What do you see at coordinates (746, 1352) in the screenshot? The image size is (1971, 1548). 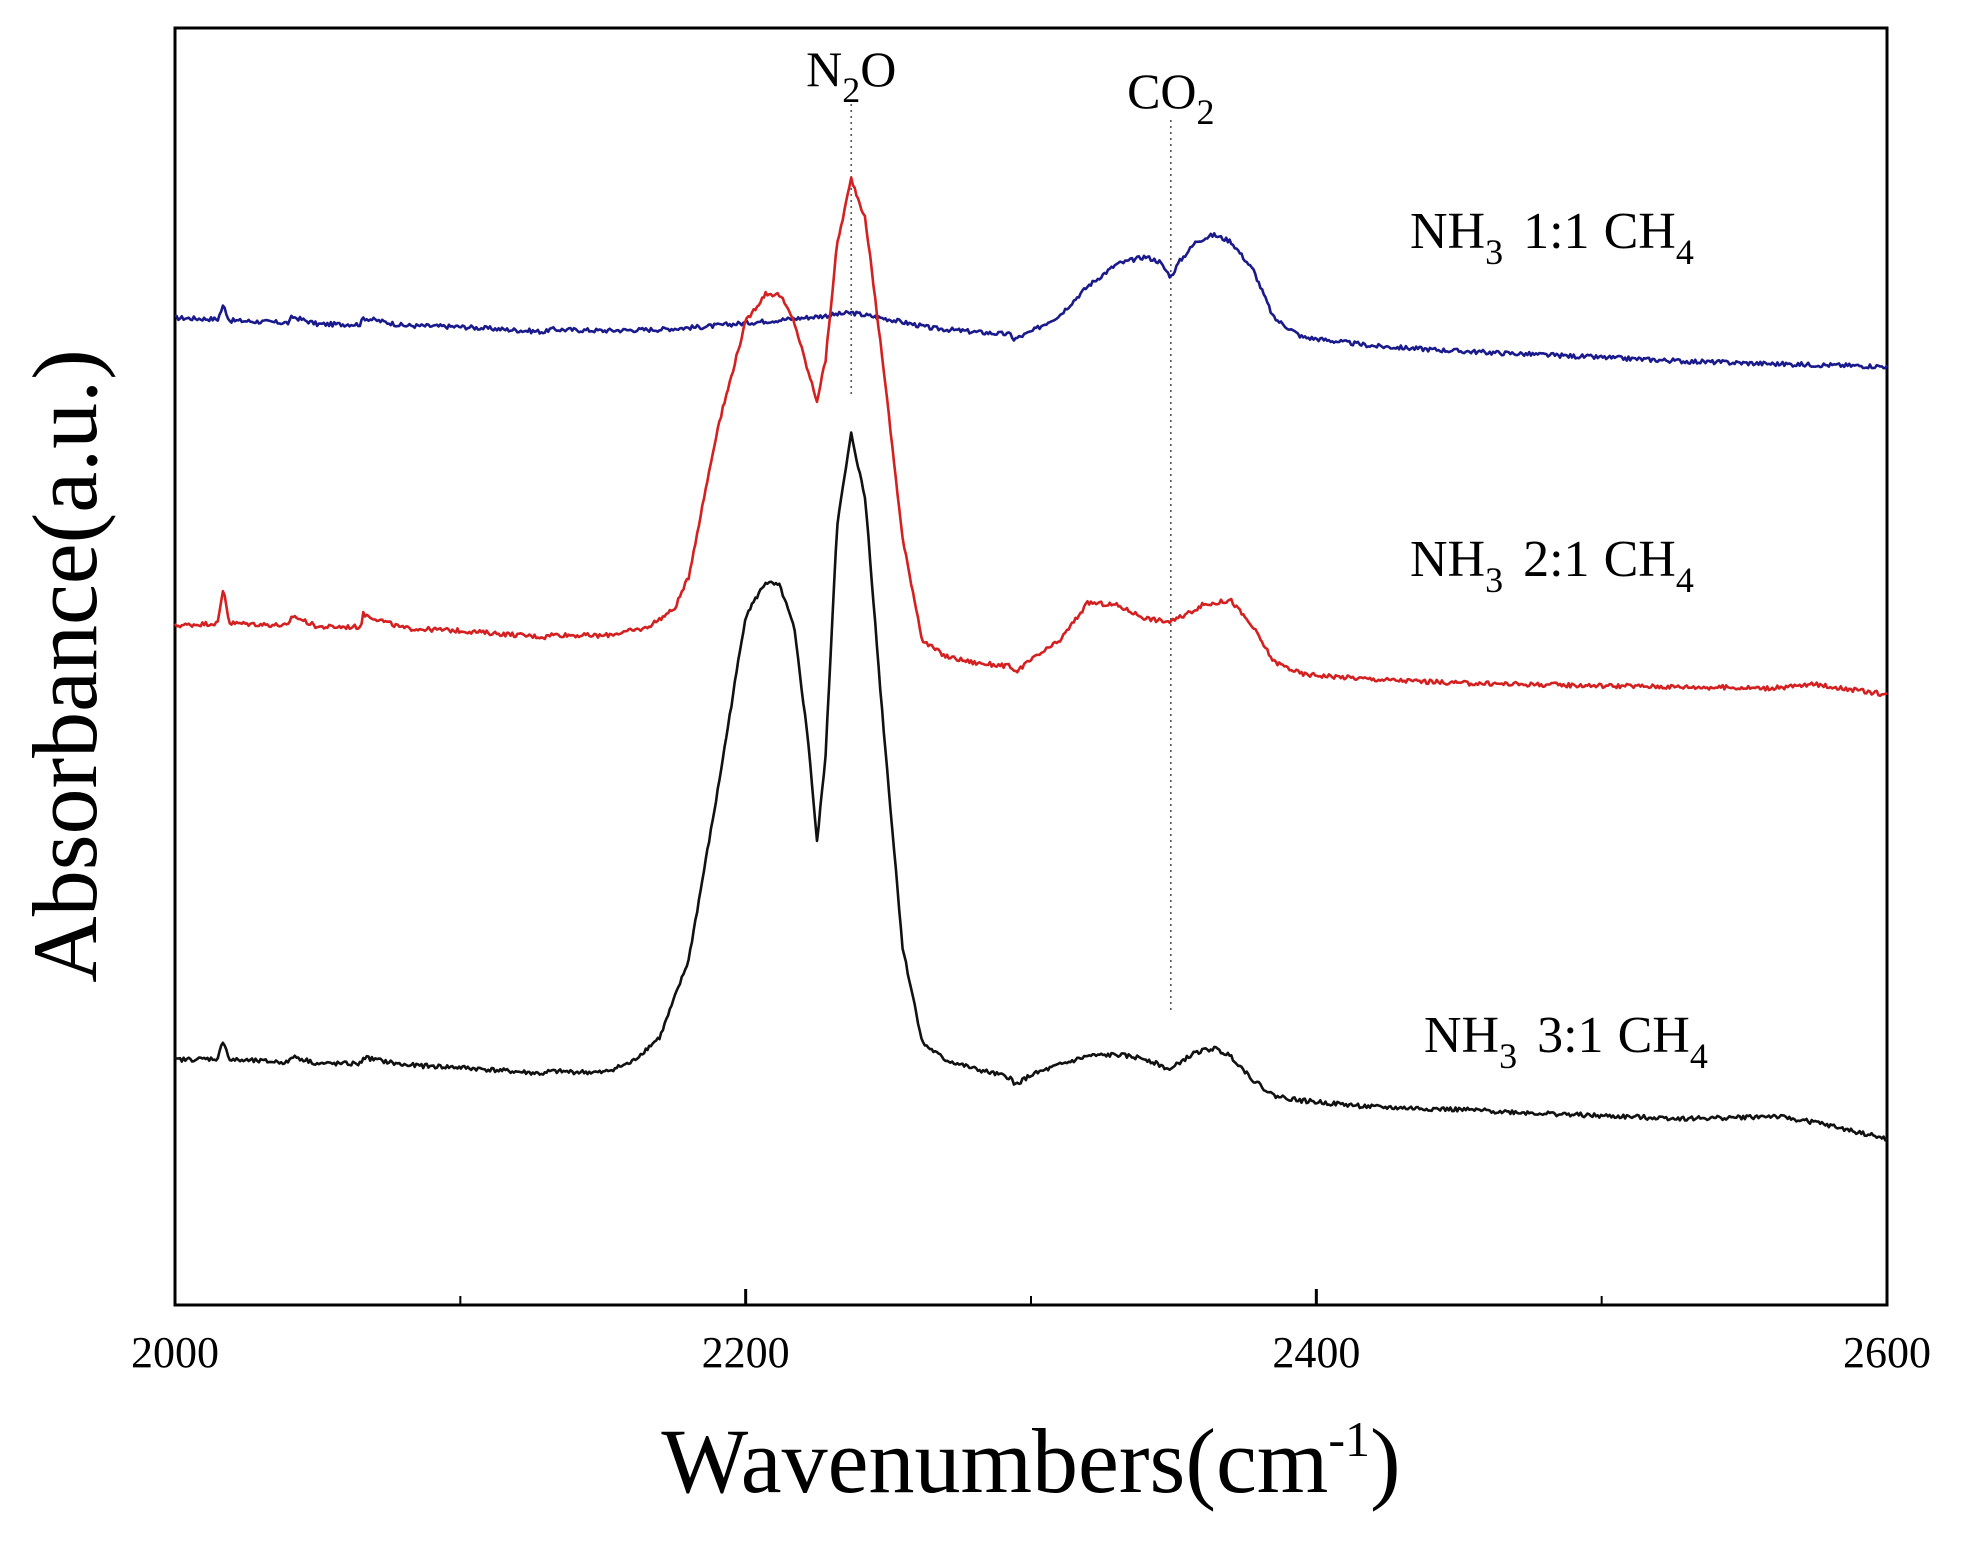 I see `x-tick-label-2200: 2200` at bounding box center [746, 1352].